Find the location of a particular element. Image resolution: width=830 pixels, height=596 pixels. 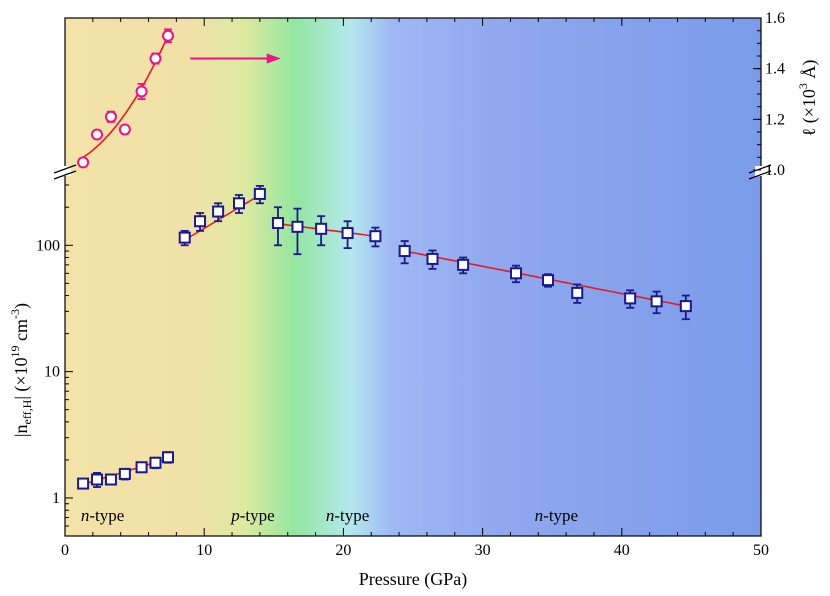

y2-tick-label: 1.2 is located at coordinates (775, 119).